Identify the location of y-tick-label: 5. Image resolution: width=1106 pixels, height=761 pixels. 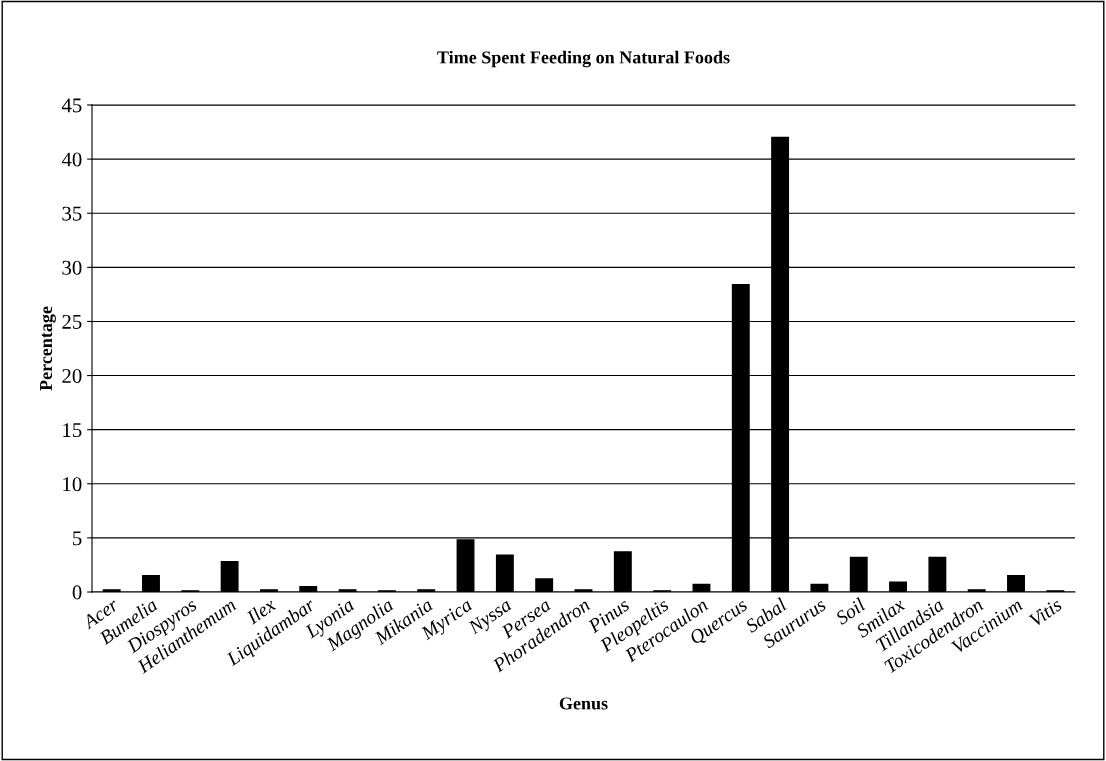
(77, 538).